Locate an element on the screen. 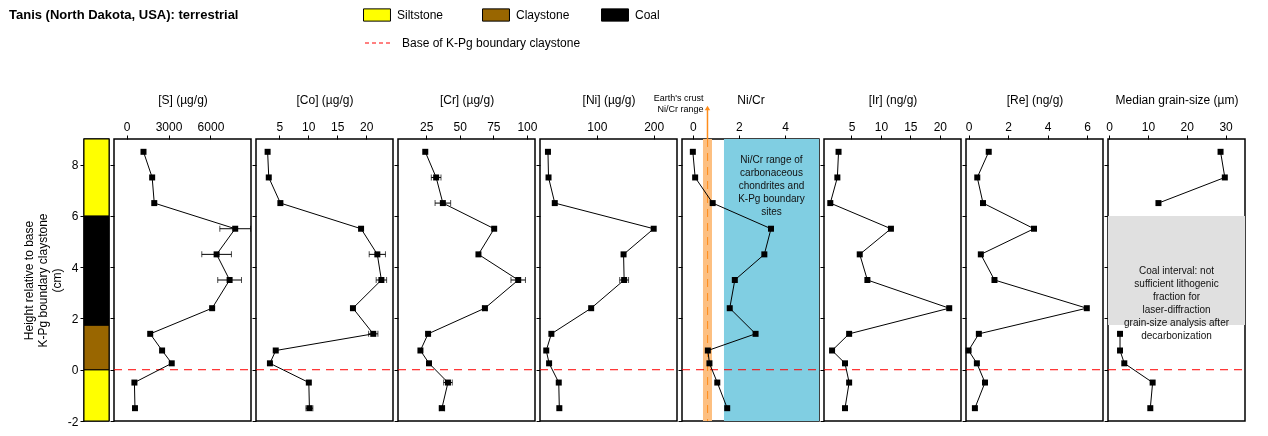 The width and height of the screenshot is (1268, 436). x-axis-title: [S] (µg/g) is located at coordinates (183, 99).